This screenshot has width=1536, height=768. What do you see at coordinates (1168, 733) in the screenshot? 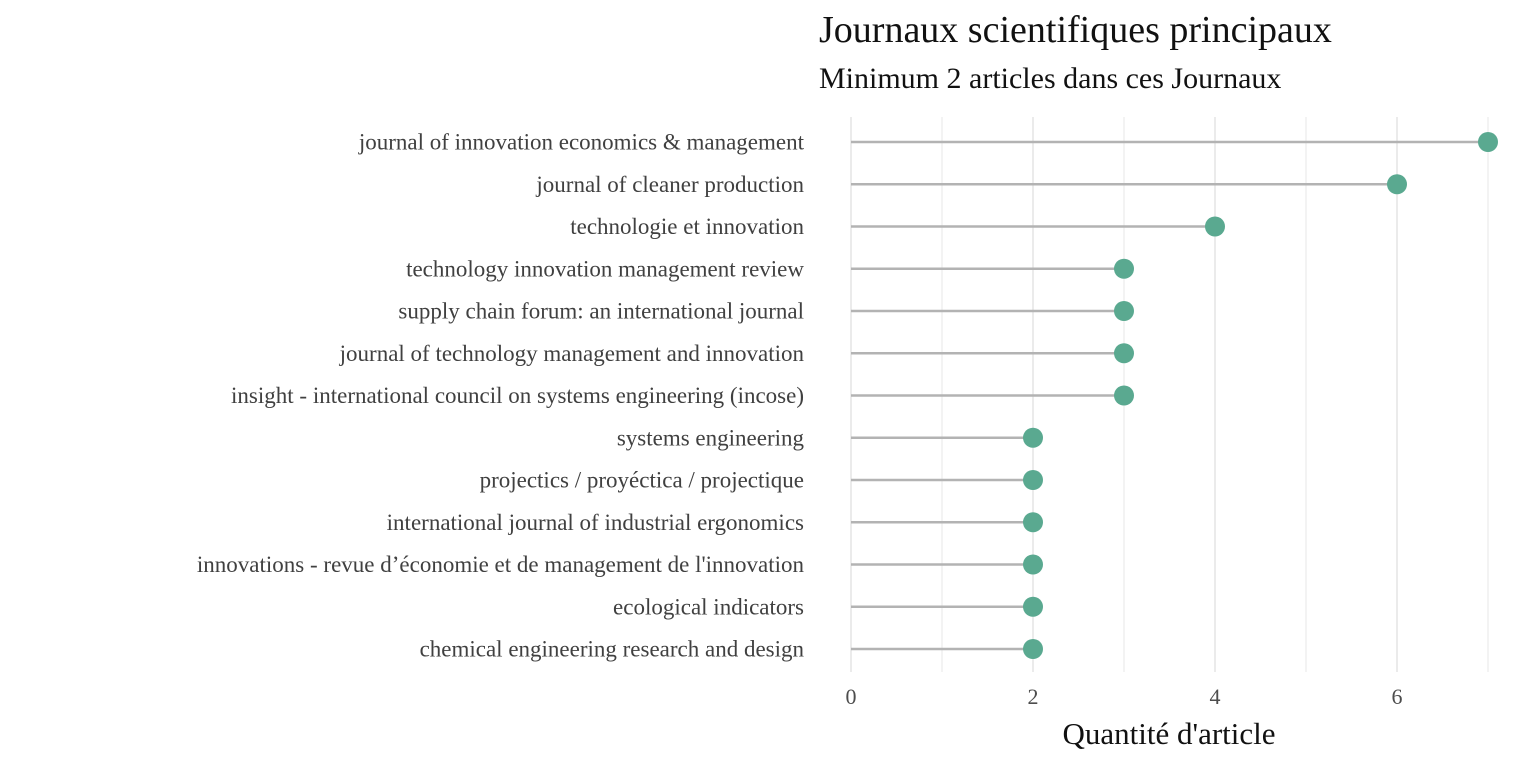
I see `x-axis-title: Quantité d'article` at bounding box center [1168, 733].